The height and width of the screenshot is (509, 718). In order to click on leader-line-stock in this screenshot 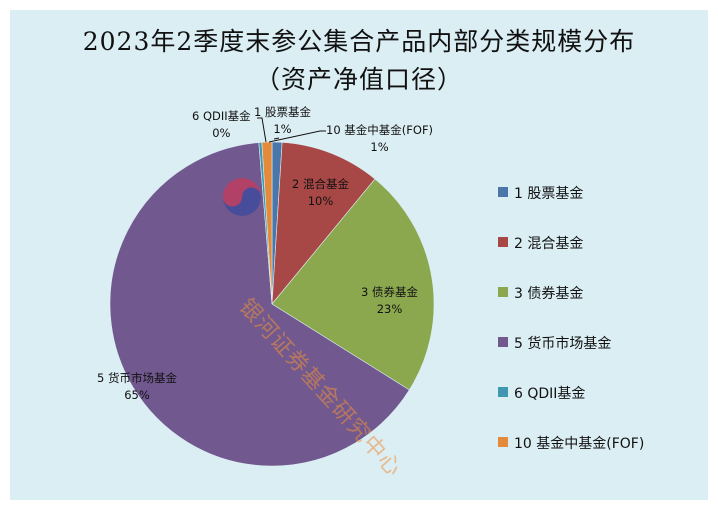, I will do `click(276, 138)`.